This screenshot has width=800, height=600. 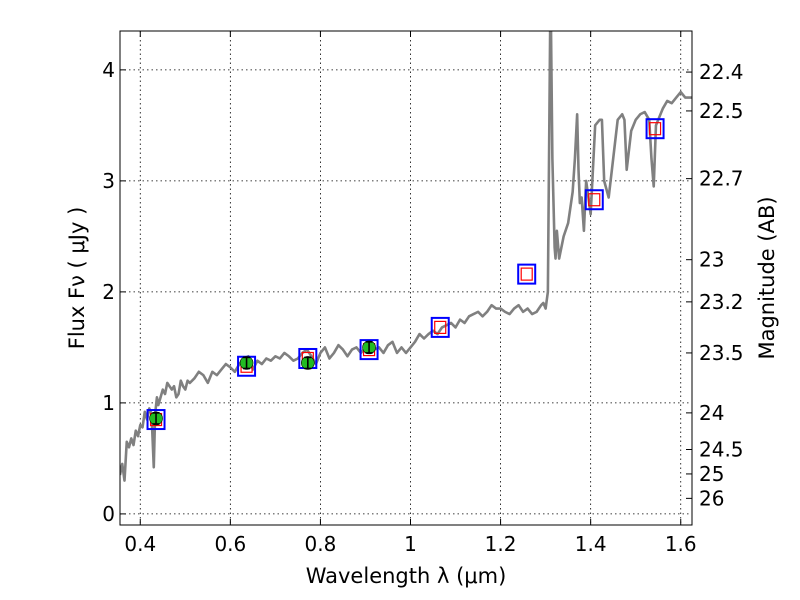 What do you see at coordinates (721, 111) in the screenshot?
I see `right-tick-label: 22.5` at bounding box center [721, 111].